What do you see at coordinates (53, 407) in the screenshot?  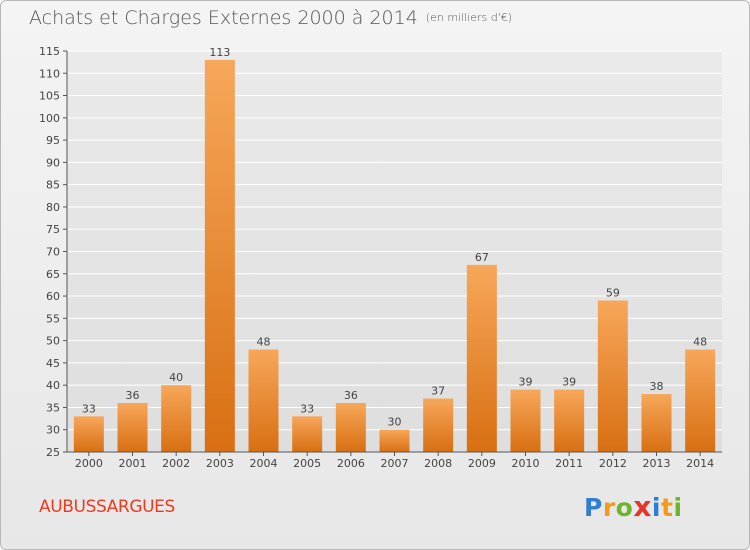 I see `y-tick-label: 35` at bounding box center [53, 407].